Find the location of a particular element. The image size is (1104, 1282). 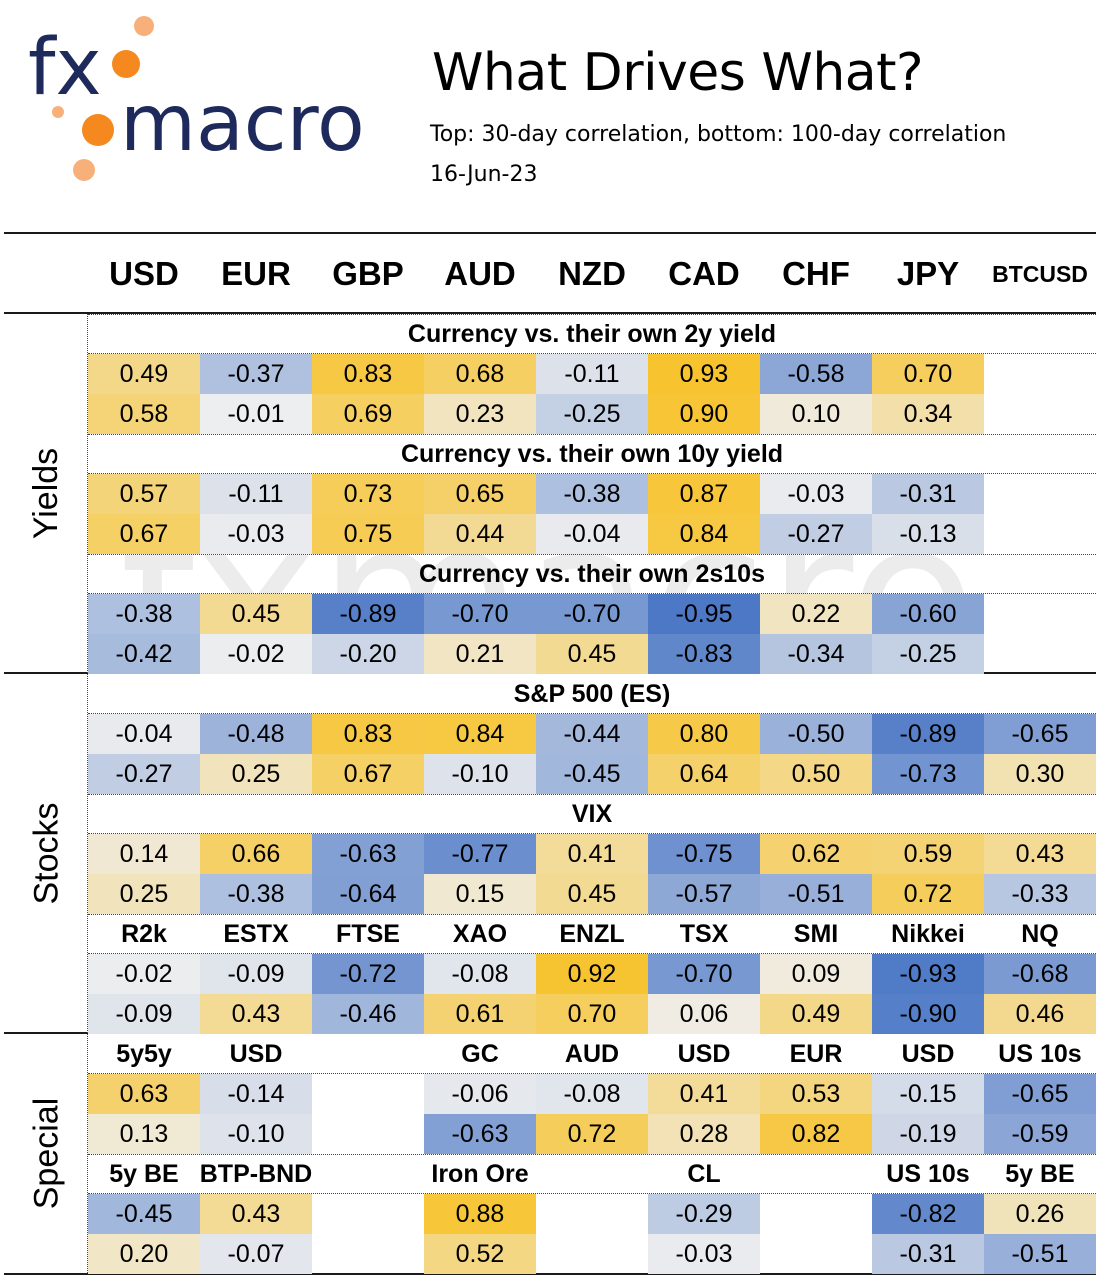

row-label: R2k is located at coordinates (144, 933).